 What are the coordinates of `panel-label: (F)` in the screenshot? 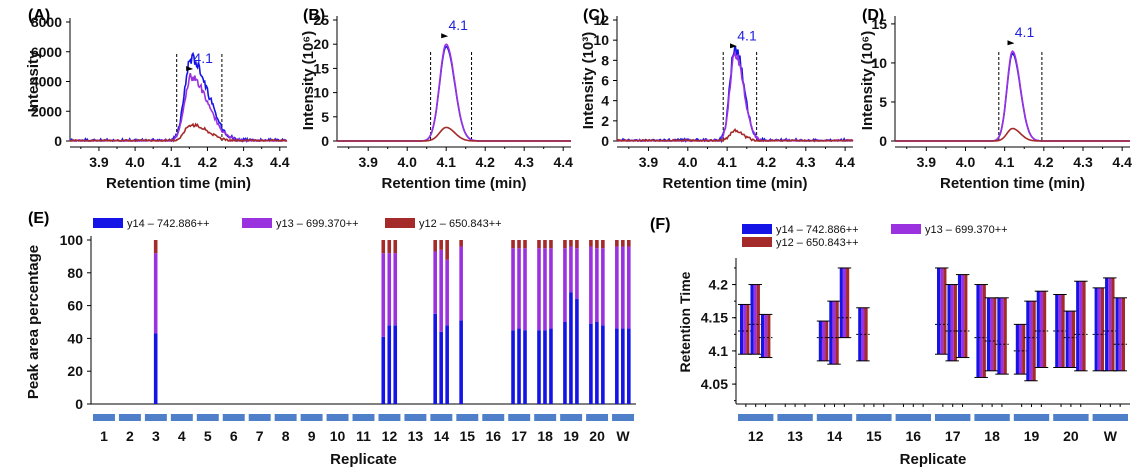 It's located at (660, 224).